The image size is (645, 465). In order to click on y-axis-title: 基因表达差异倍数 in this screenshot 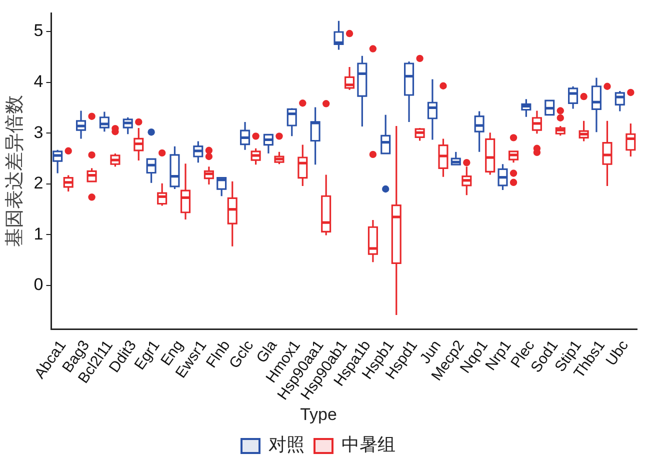, I will do `click(14, 171)`.